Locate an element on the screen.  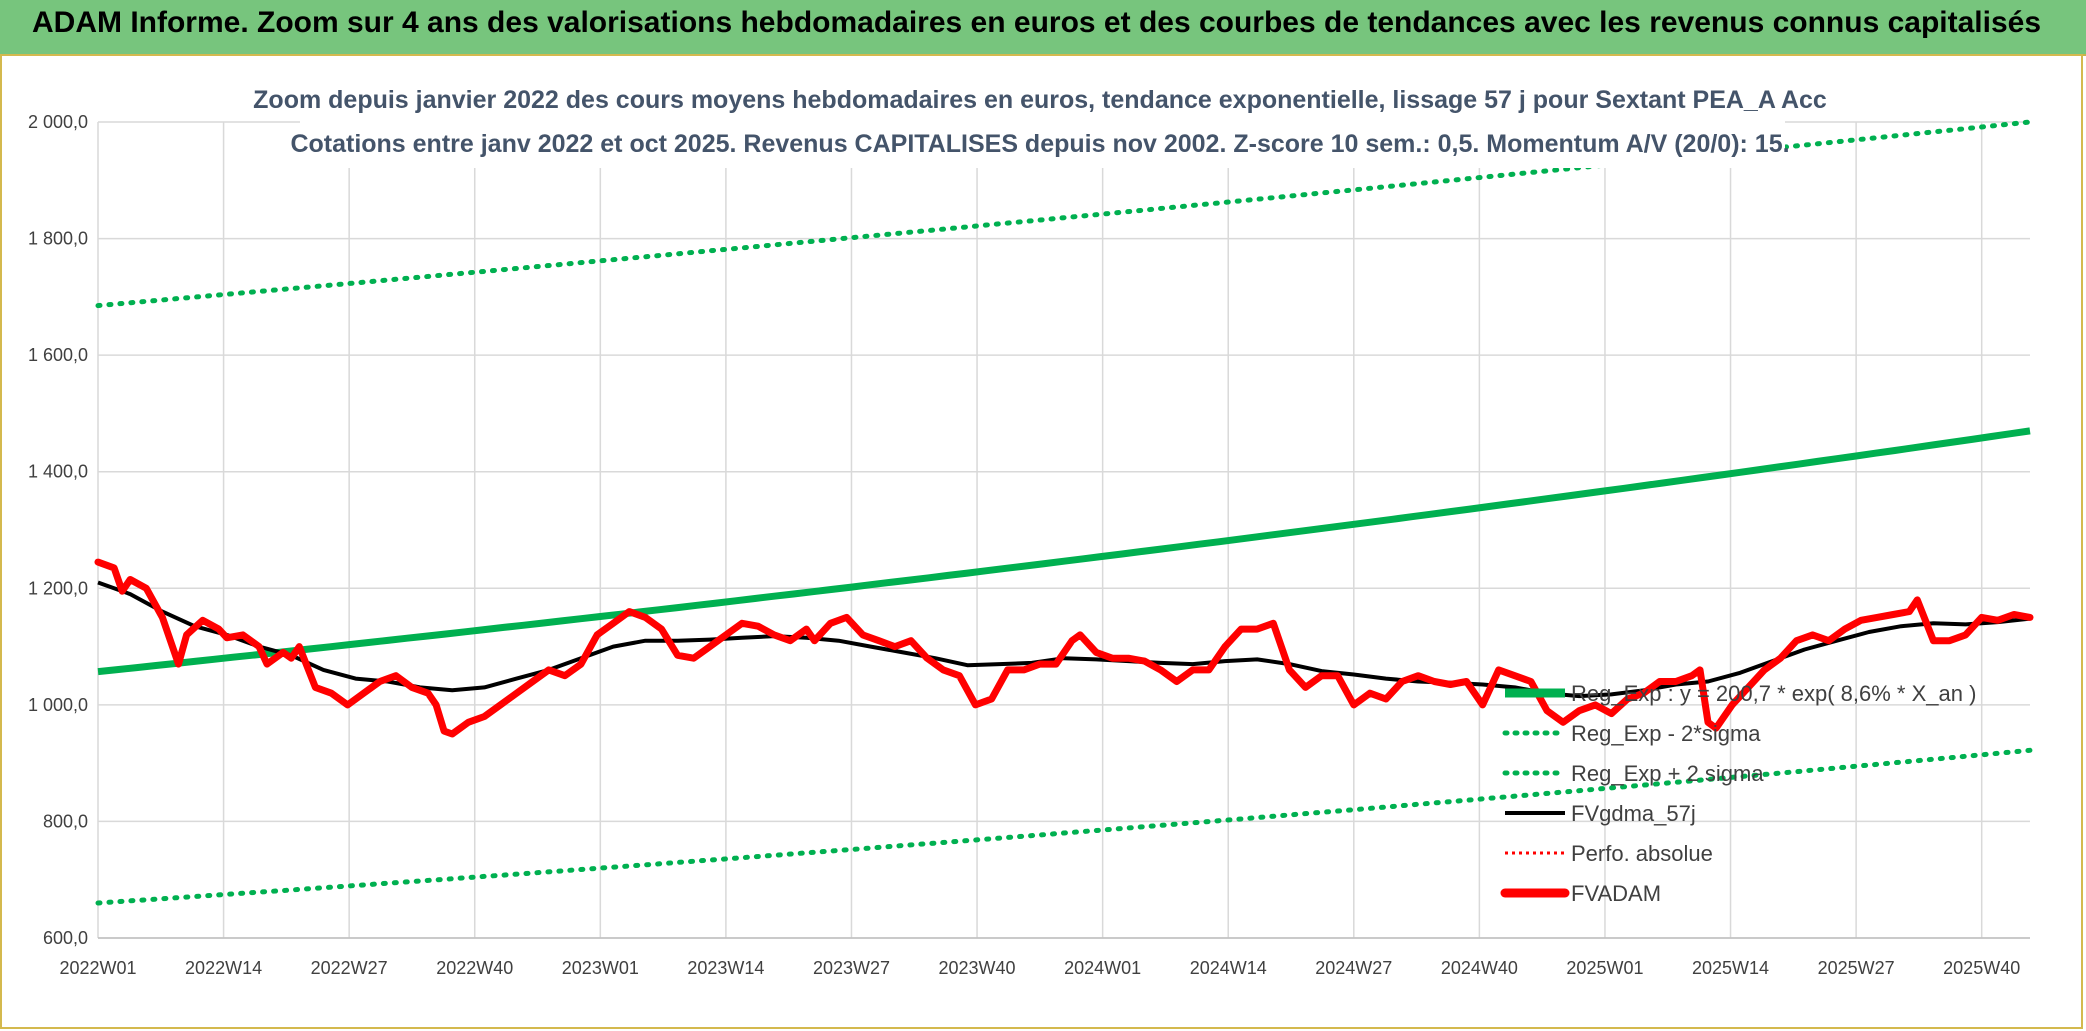
x-tick-label: 2024W01 is located at coordinates (1102, 968).